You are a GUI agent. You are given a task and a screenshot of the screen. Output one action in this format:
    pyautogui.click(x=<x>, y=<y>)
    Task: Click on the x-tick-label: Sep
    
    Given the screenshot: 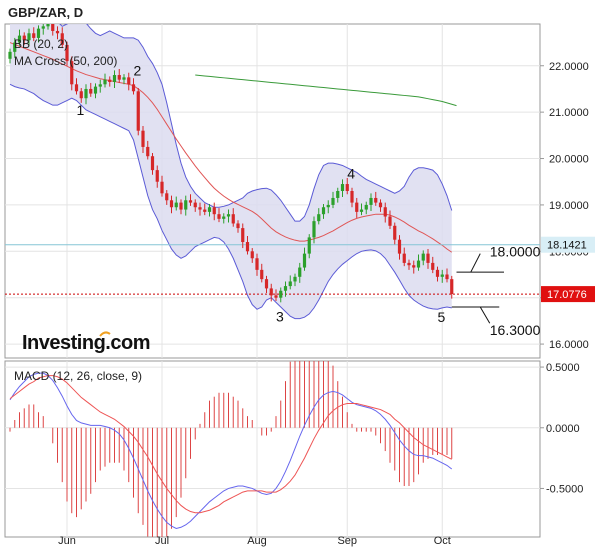 What is the action you would take?
    pyautogui.click(x=347, y=541)
    